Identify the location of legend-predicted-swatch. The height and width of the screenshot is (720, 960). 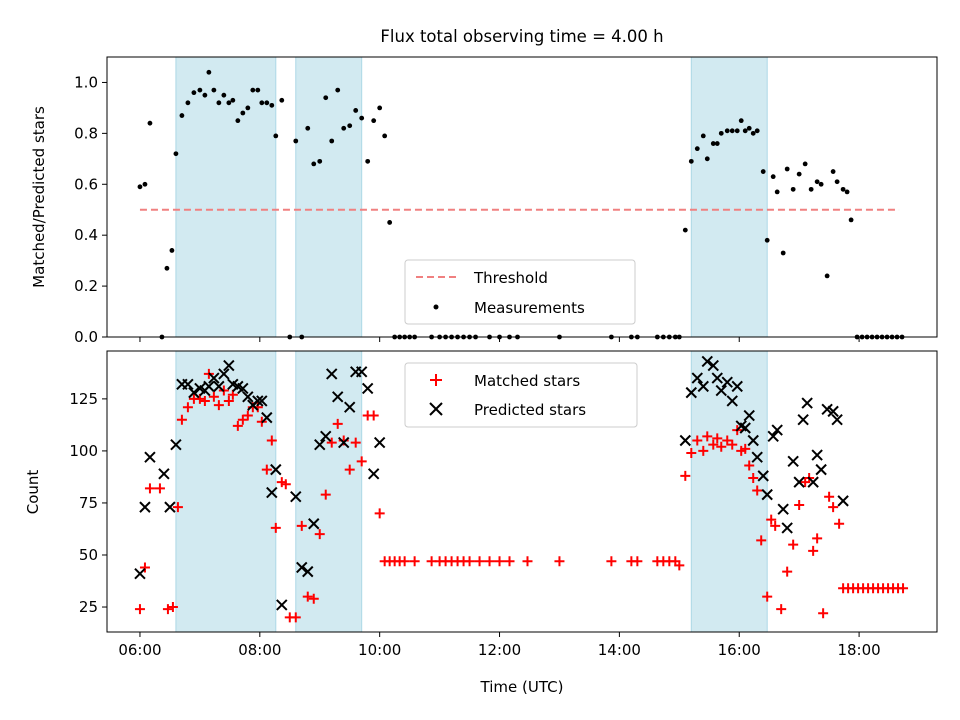
(436, 409).